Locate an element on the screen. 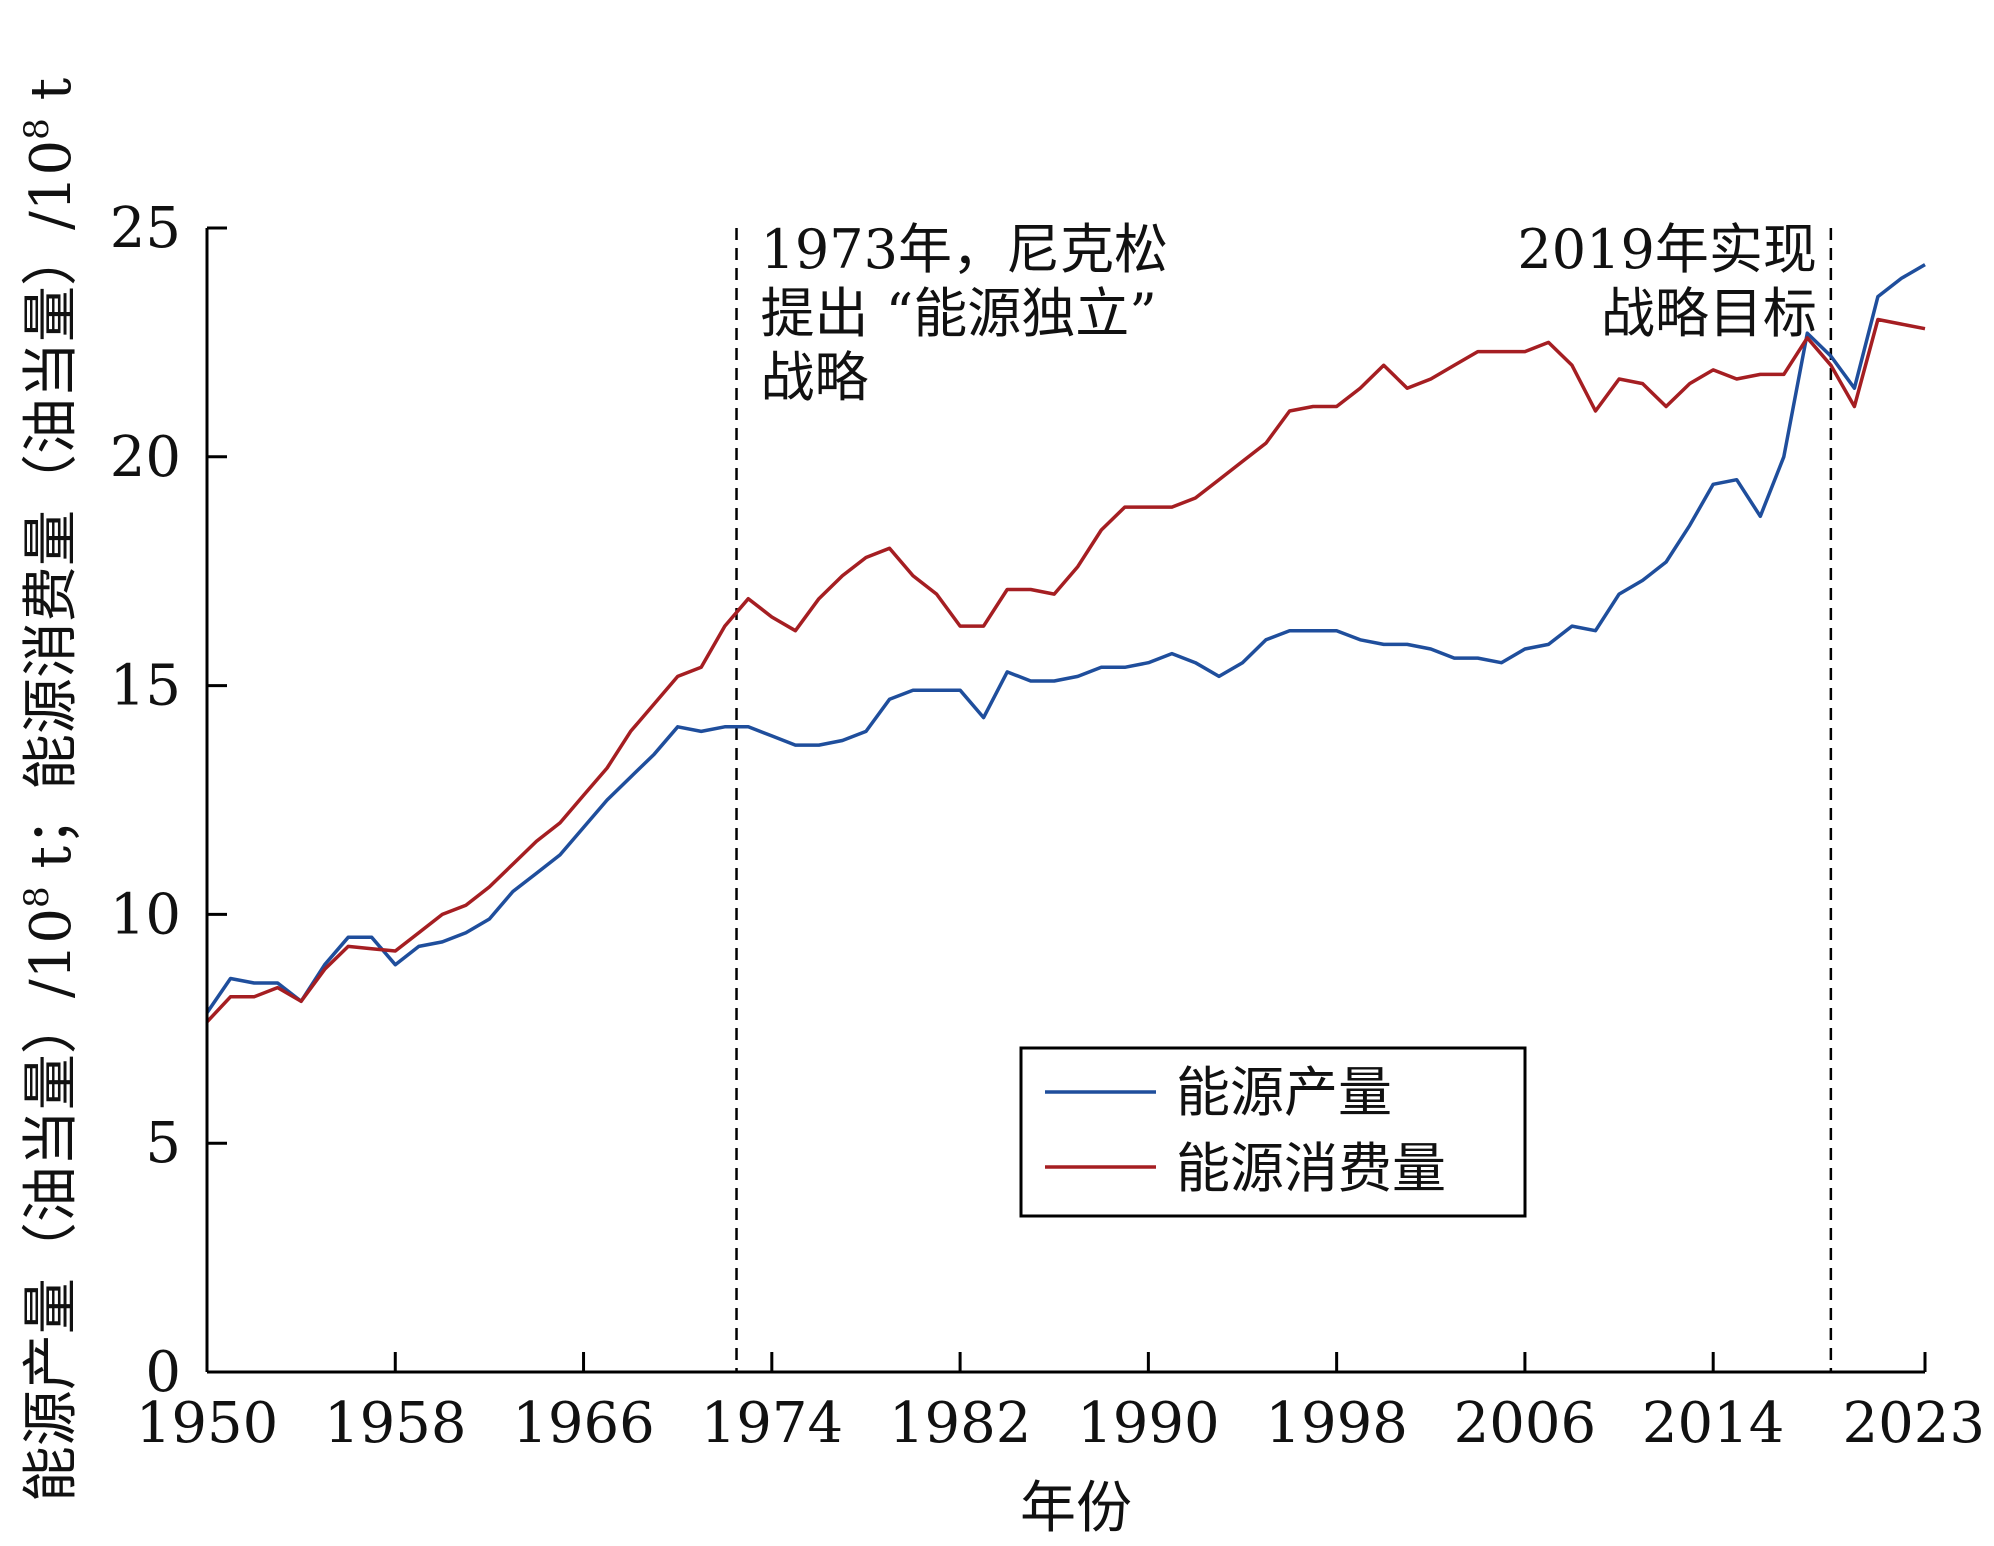 Image resolution: width=1994 pixels, height=1546 pixels. y-axis-ticks: 0 5 10 15 20 25 is located at coordinates (168, 800).